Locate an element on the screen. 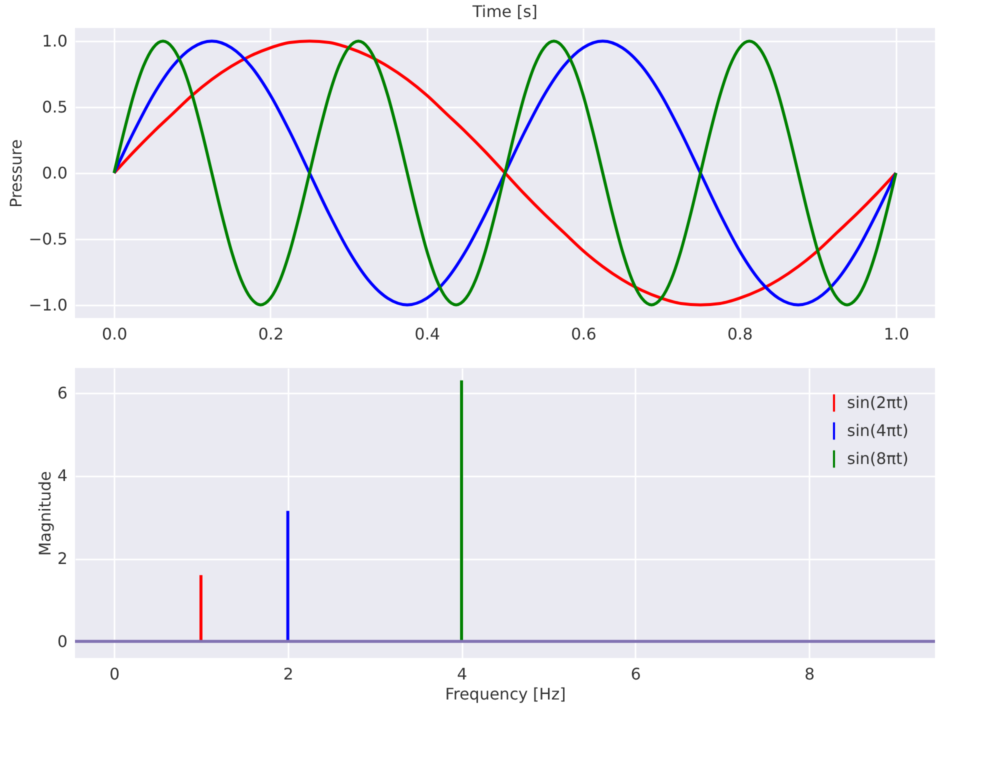 This screenshot has width=993, height=776. x-tick-label: 0 is located at coordinates (114, 674).